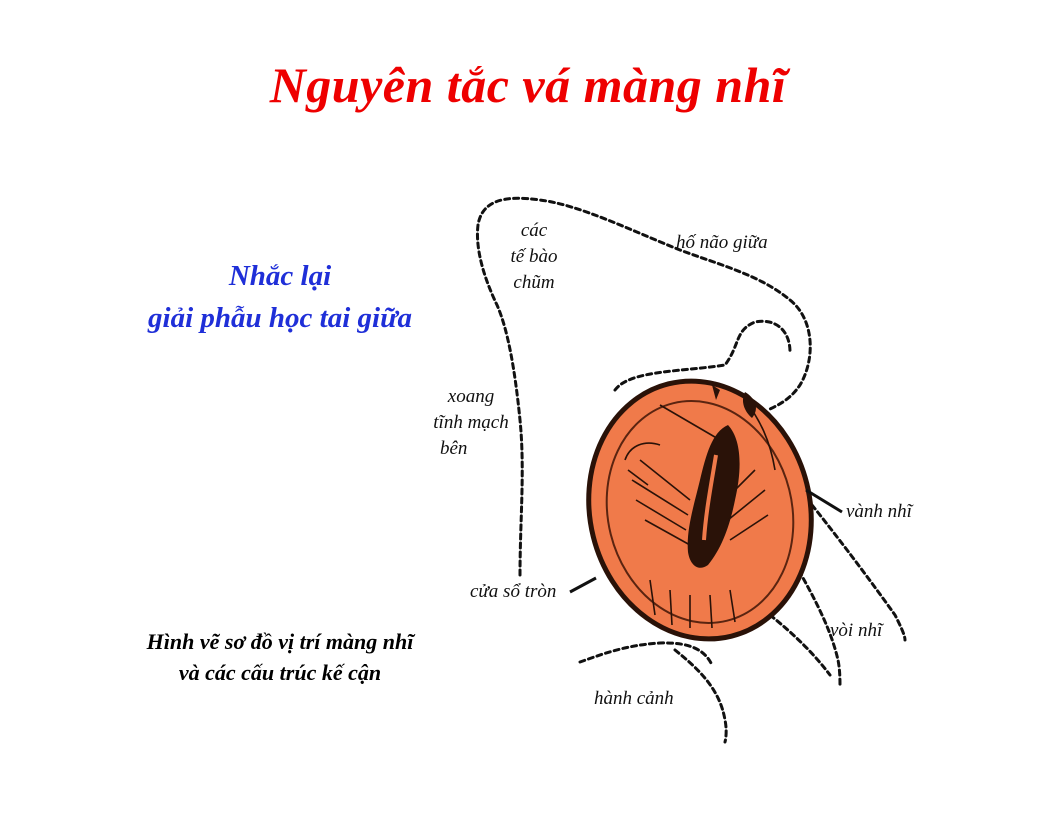 The height and width of the screenshot is (816, 1056). What do you see at coordinates (710, 497) in the screenshot?
I see `malleus-highlight` at bounding box center [710, 497].